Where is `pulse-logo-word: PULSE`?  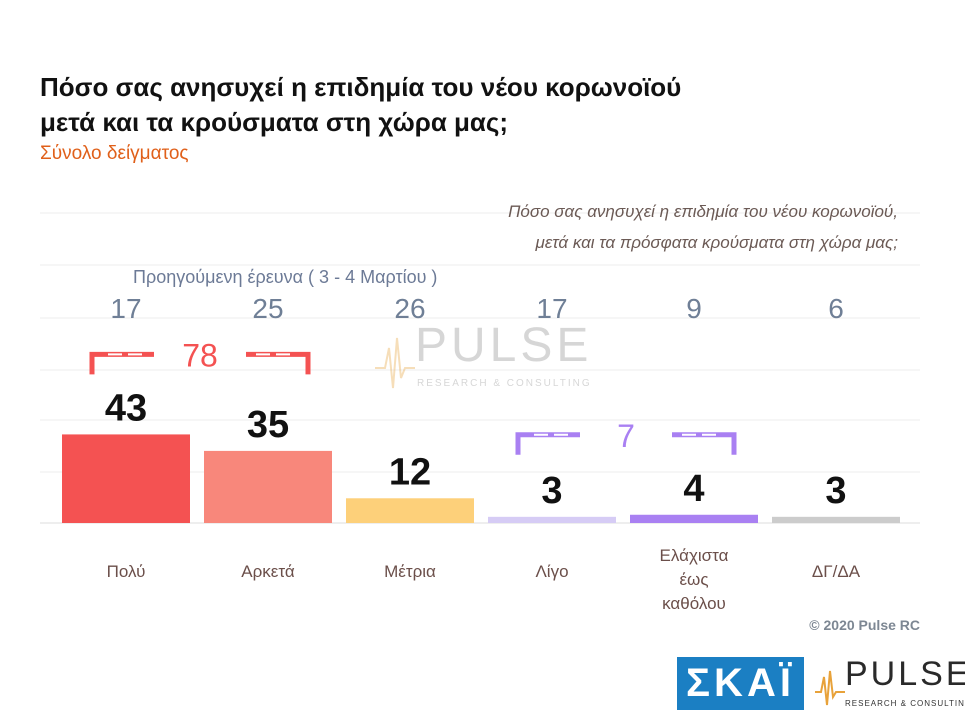 pulse-logo-word: PULSE is located at coordinates (905, 674).